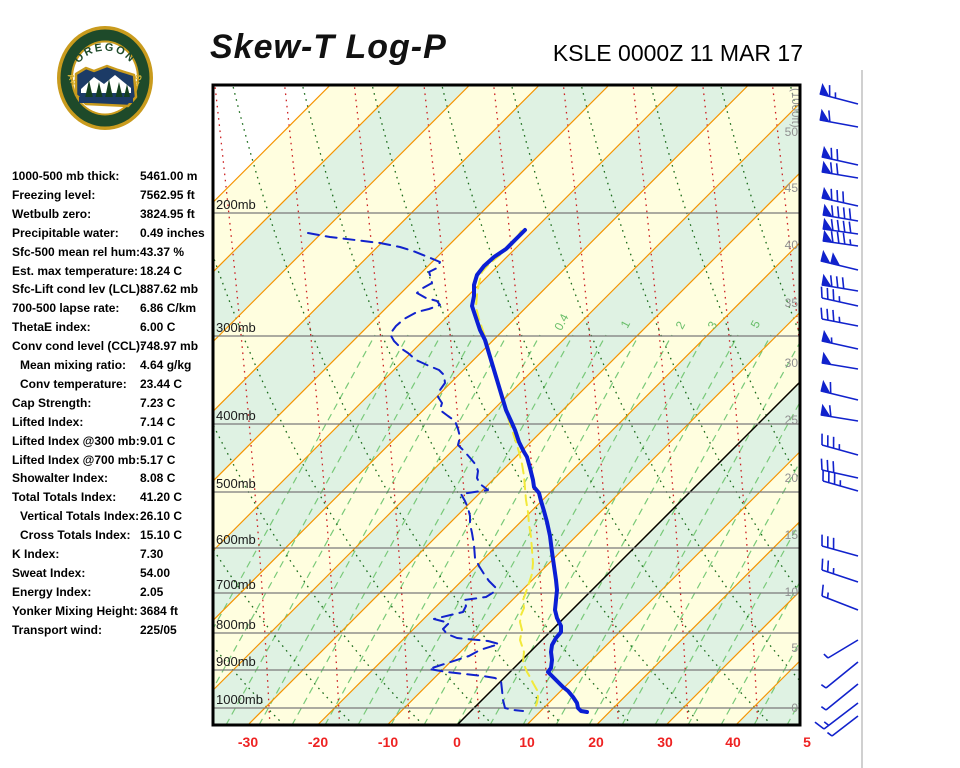 This screenshot has height=768, width=960. I want to click on index-label: 1000-500 mb thick:, so click(66, 176).